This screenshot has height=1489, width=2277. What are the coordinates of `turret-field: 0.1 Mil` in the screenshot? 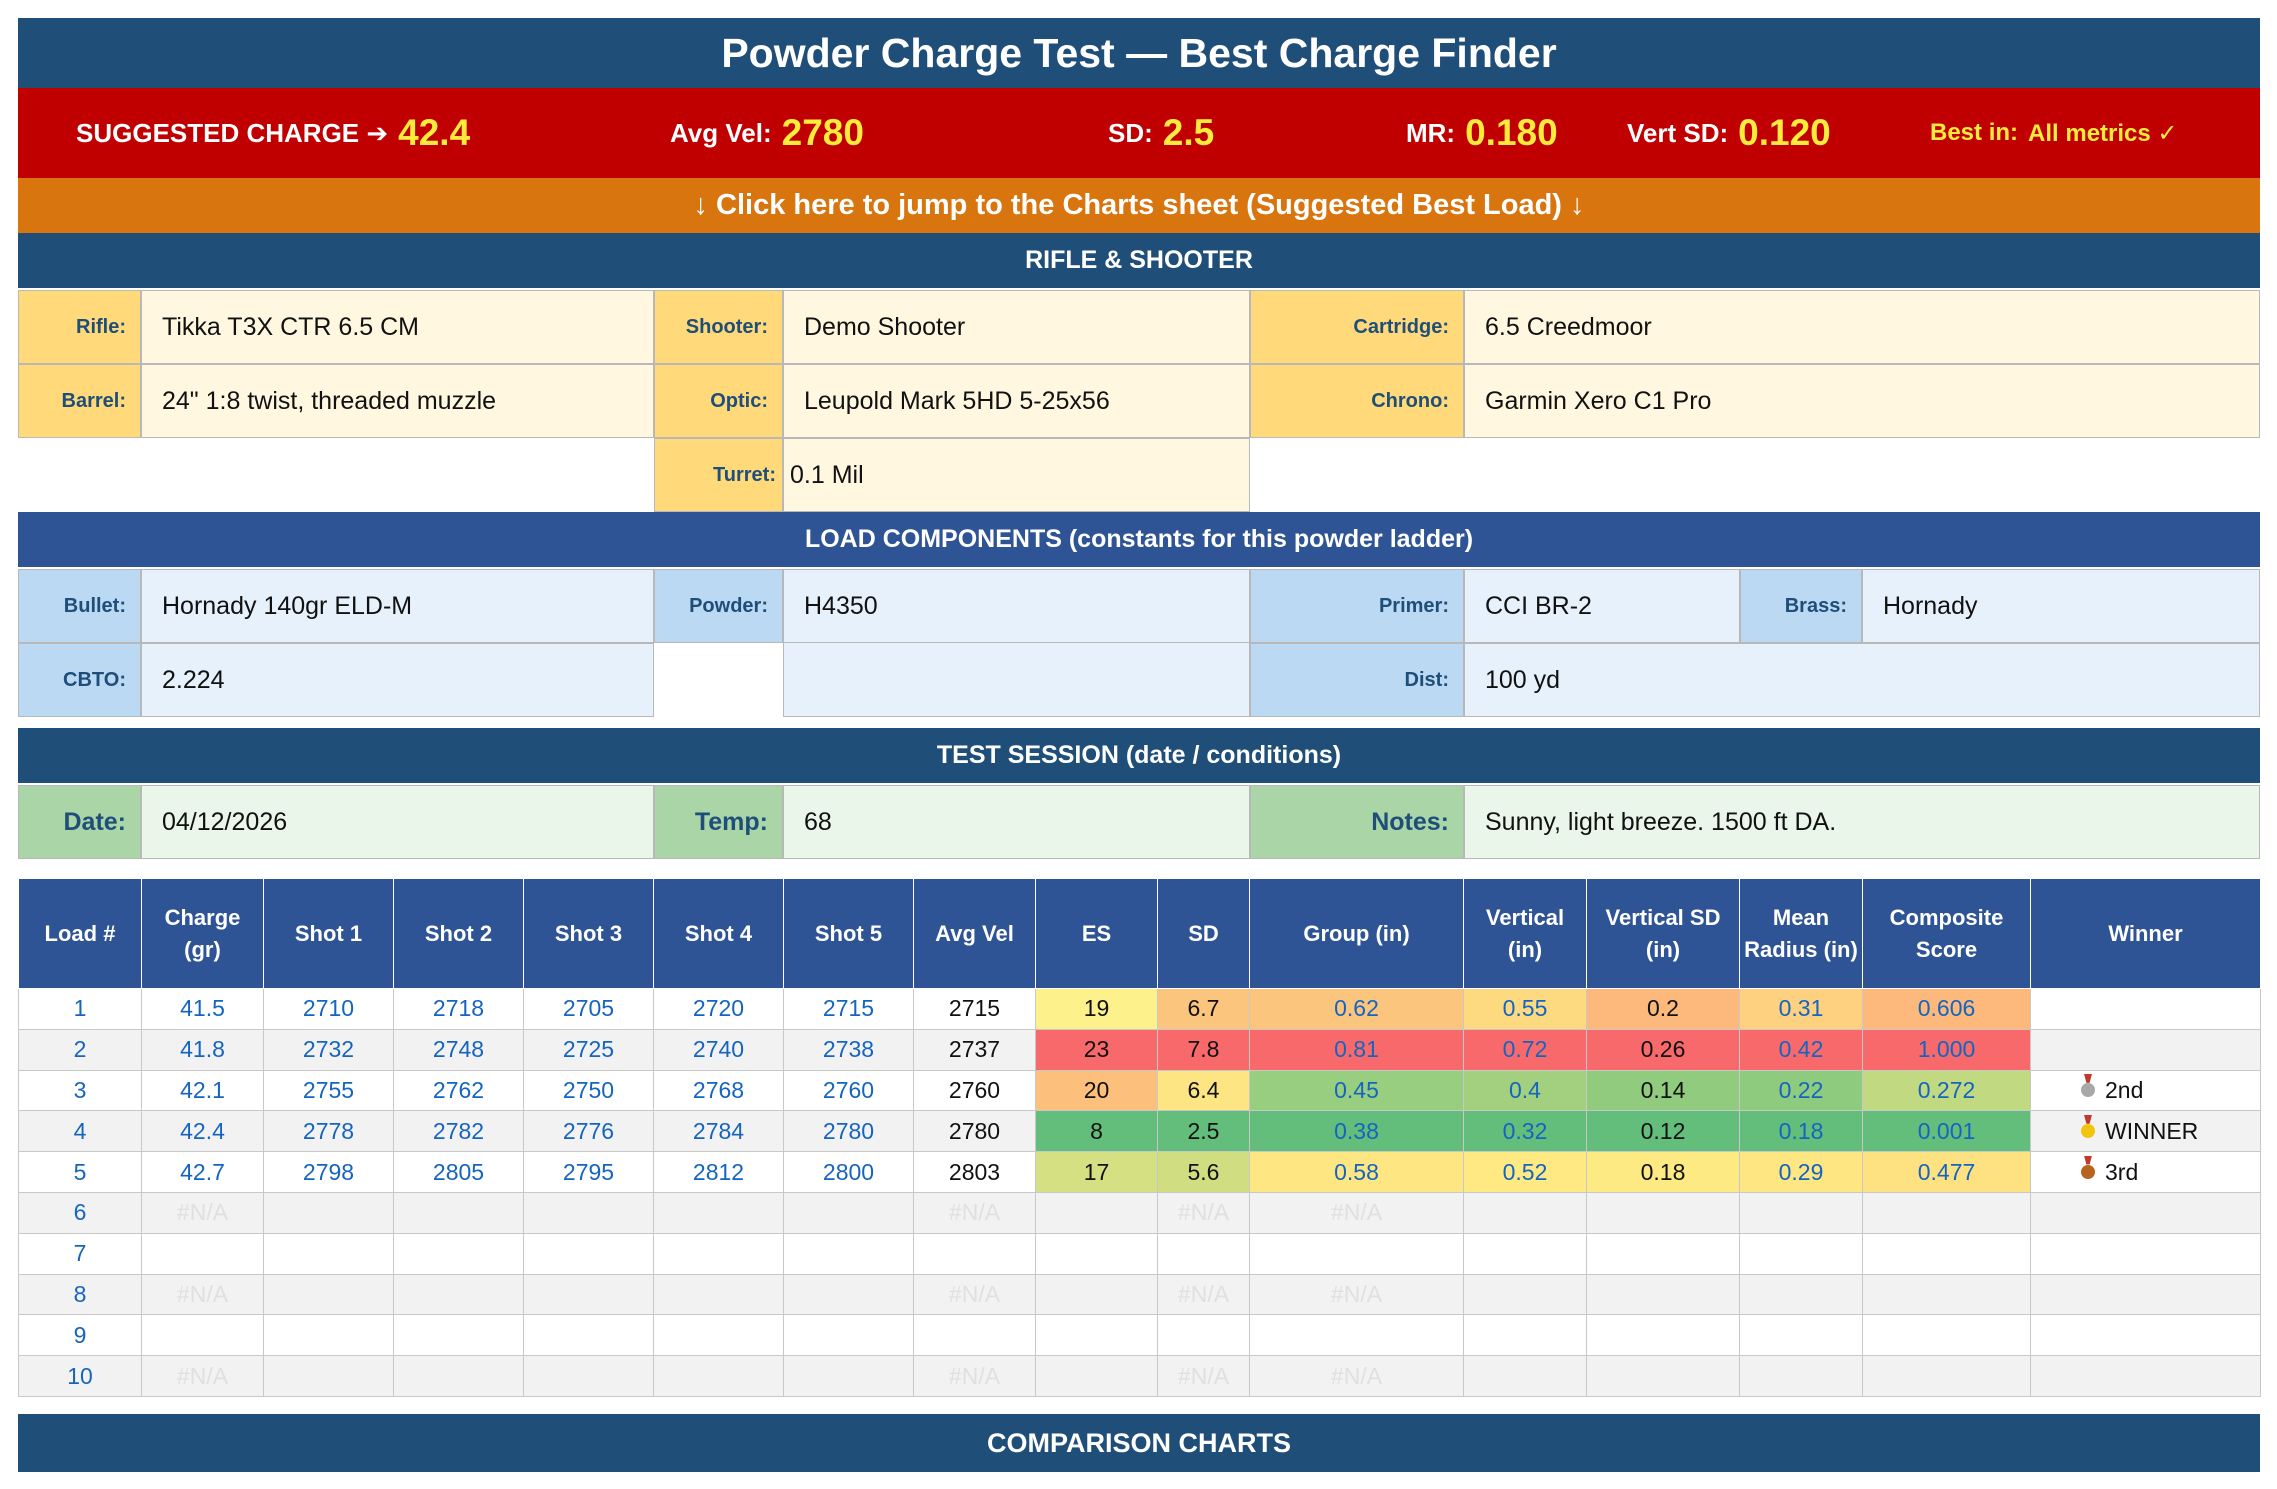 It's located at (1016, 475).